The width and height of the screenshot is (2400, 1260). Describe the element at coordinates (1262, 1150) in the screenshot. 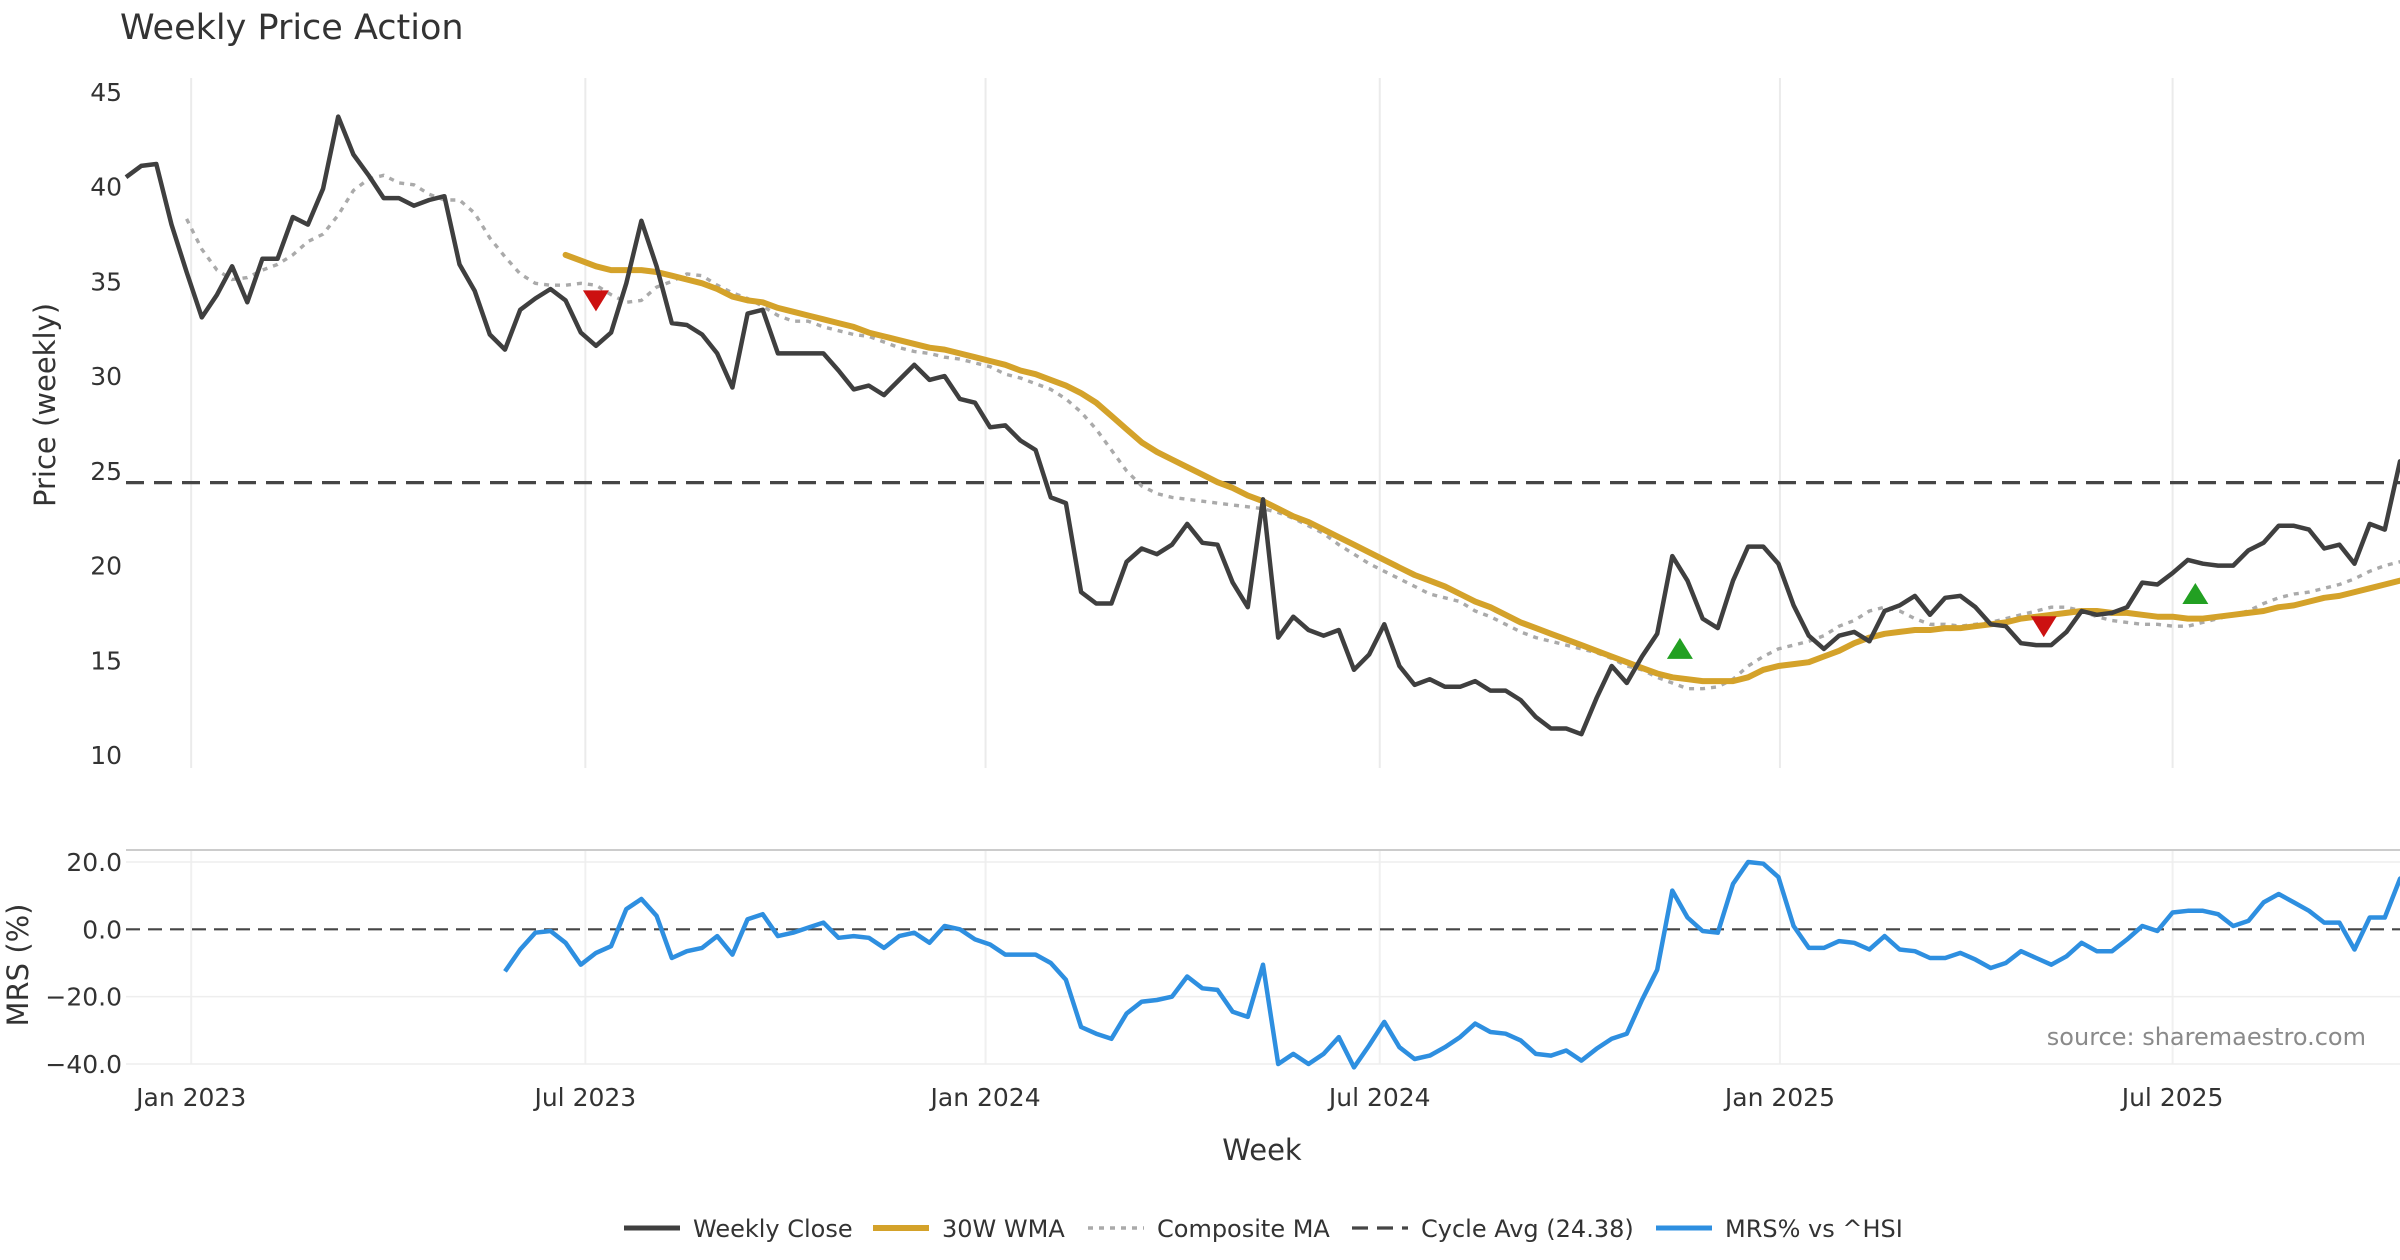

I see `x-axis-title: Week` at that location.